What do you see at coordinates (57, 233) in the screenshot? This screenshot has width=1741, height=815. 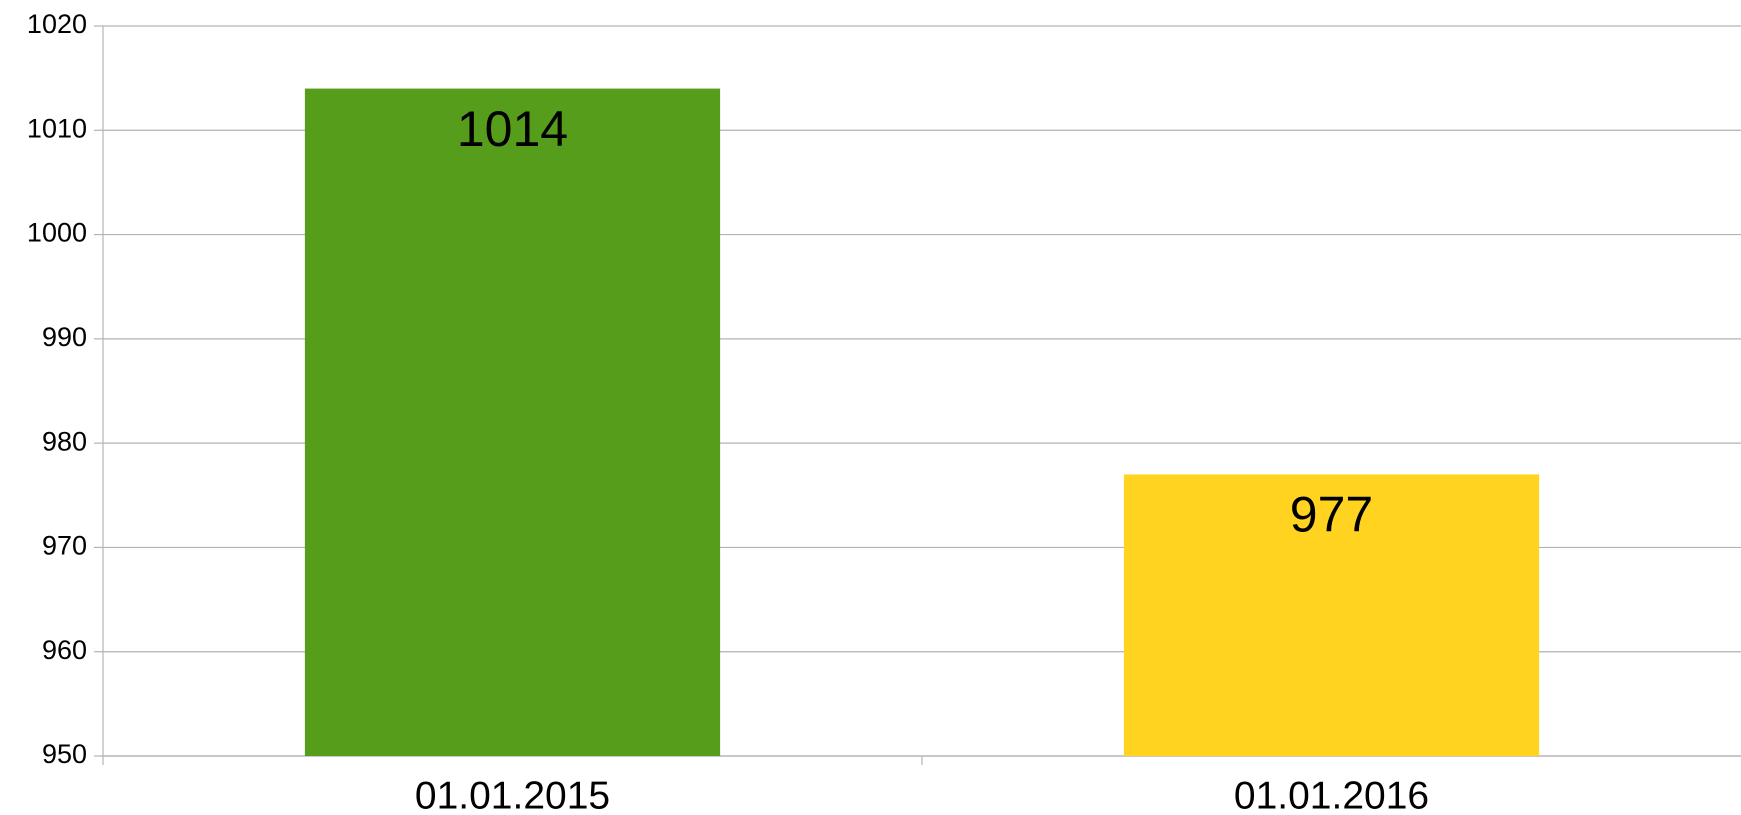 I see `y-tick-label: 1000` at bounding box center [57, 233].